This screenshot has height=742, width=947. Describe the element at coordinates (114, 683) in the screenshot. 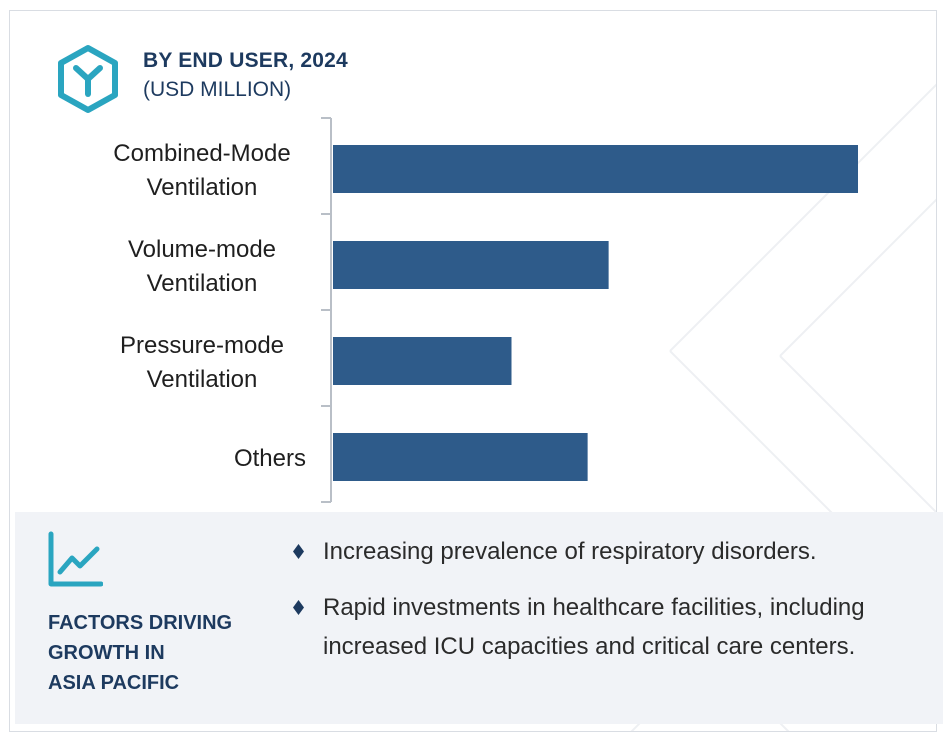

I see `factors-title-line: ASIA PACIFIC` at that location.